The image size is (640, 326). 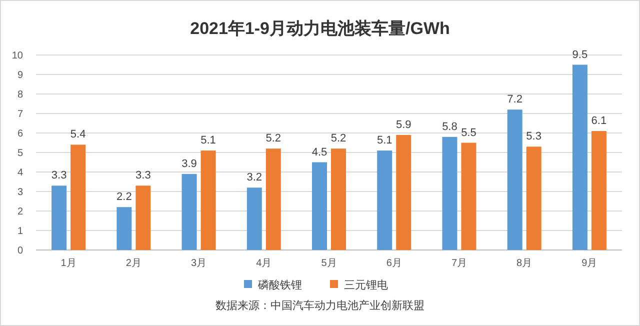 I want to click on ytick: 0, so click(x=20, y=251).